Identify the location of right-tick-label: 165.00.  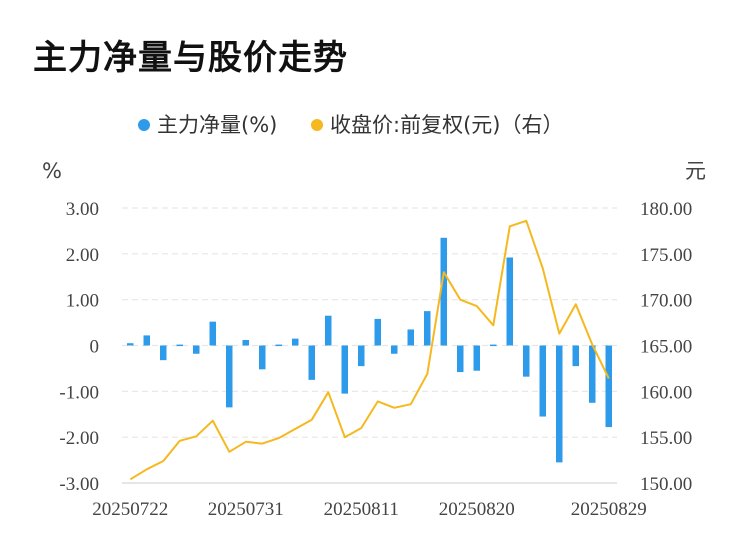
(666, 347).